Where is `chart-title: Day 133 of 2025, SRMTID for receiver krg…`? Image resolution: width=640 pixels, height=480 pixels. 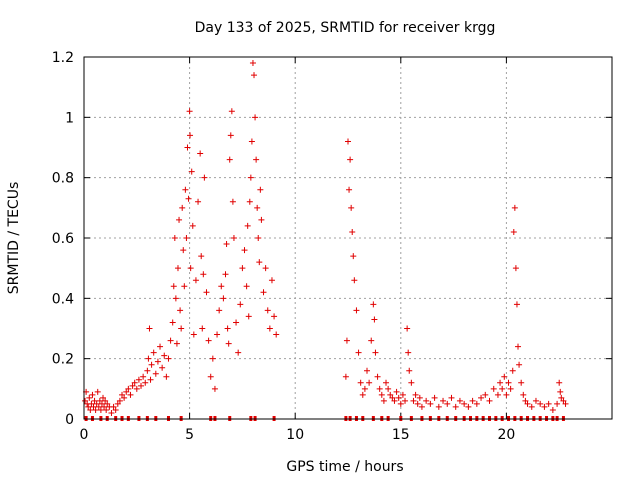
chart-title: Day 133 of 2025, SRMTID for receiver krg… is located at coordinates (345, 28).